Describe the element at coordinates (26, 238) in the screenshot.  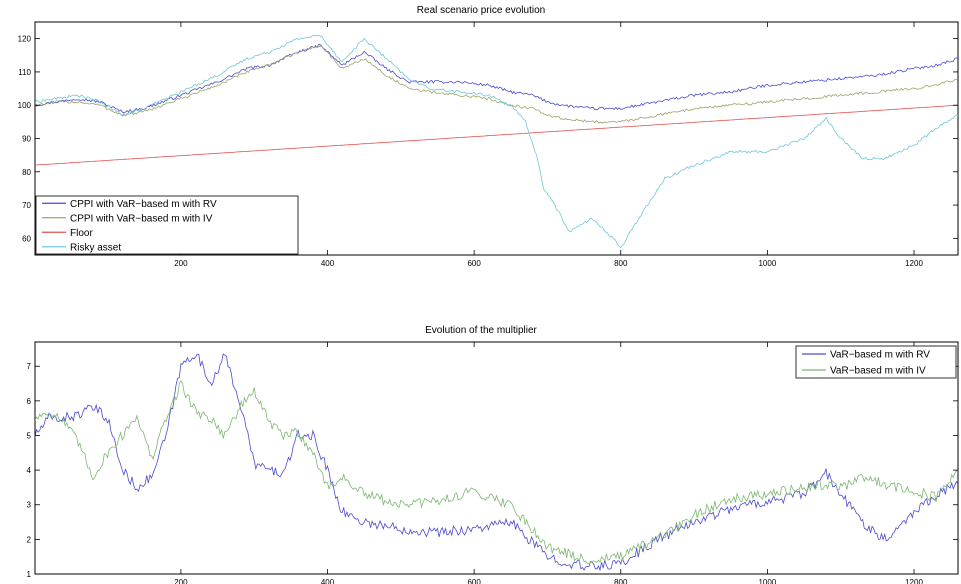
I see `y-tick-label: 60` at that location.